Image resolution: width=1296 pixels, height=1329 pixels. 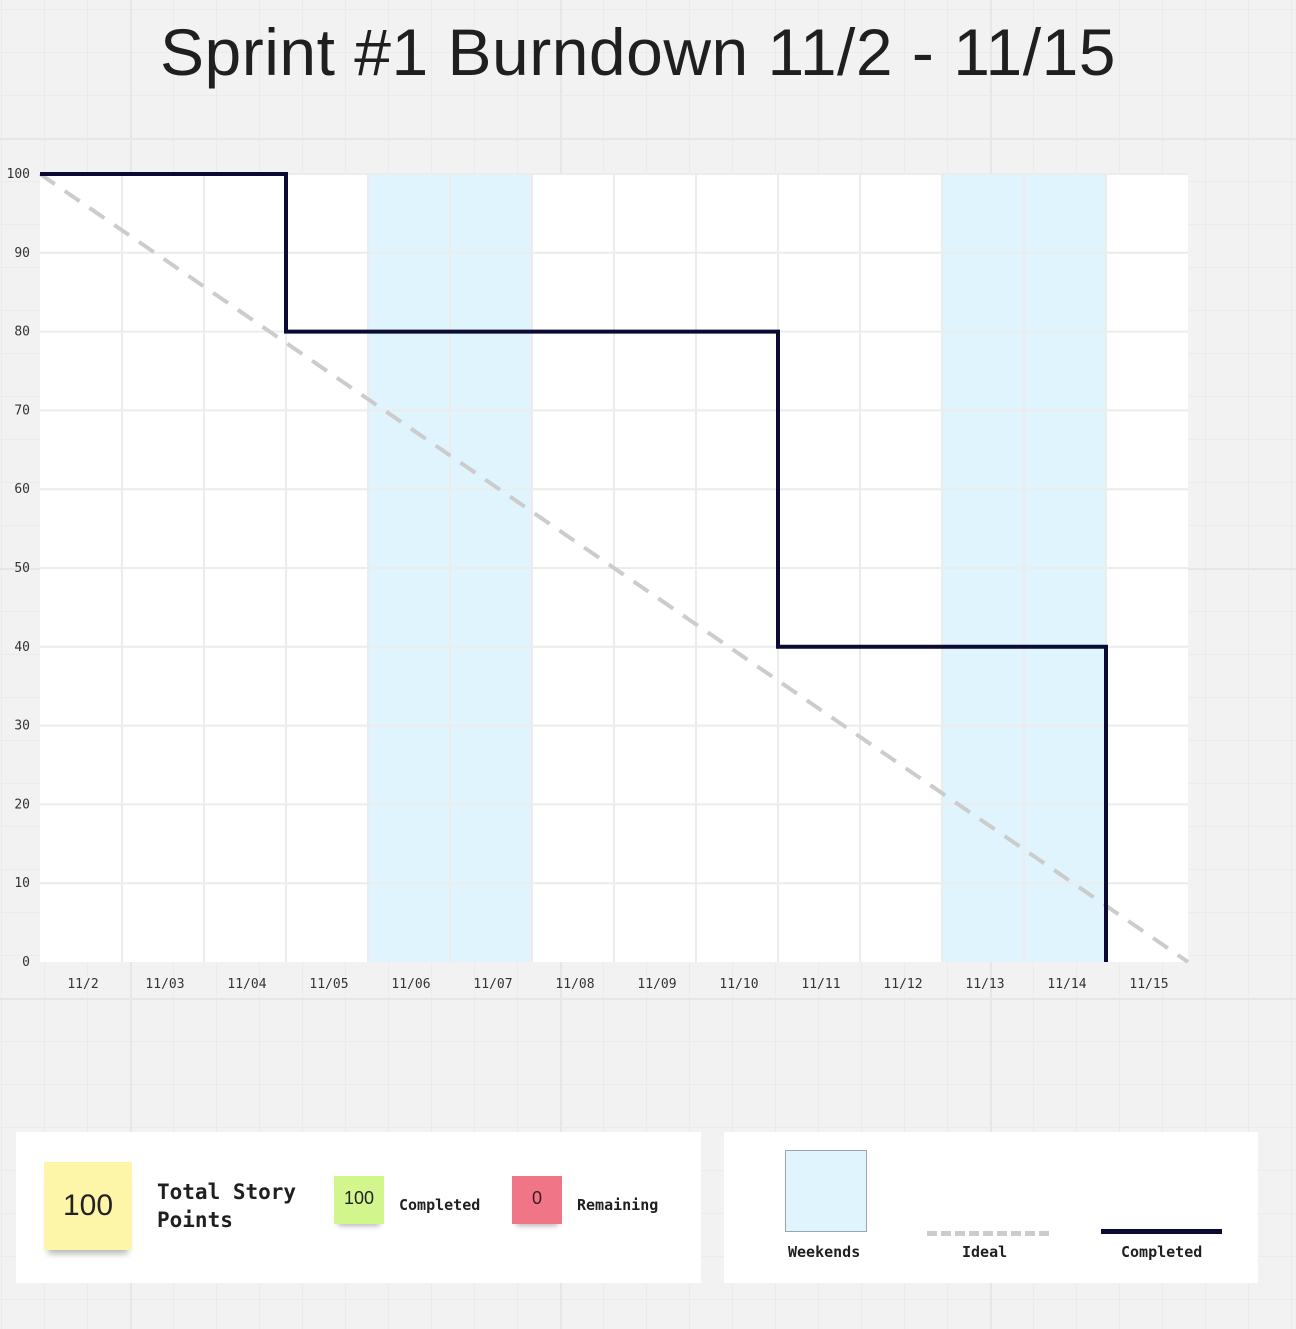 What do you see at coordinates (991, 1207) in the screenshot?
I see `legend-card: Weekends Ideal Completed` at bounding box center [991, 1207].